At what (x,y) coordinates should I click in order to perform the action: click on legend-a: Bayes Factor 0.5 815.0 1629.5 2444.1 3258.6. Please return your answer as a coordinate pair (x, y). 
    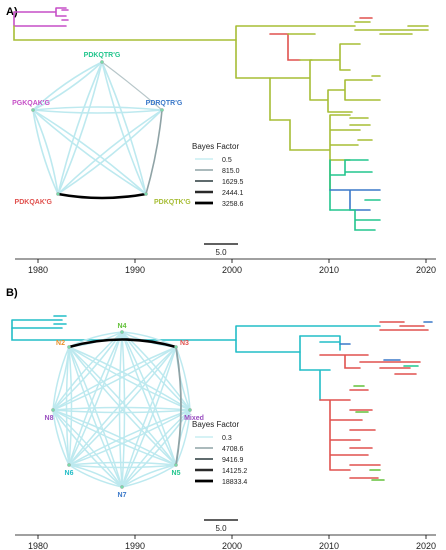
    Looking at the image, I should click on (218, 175).